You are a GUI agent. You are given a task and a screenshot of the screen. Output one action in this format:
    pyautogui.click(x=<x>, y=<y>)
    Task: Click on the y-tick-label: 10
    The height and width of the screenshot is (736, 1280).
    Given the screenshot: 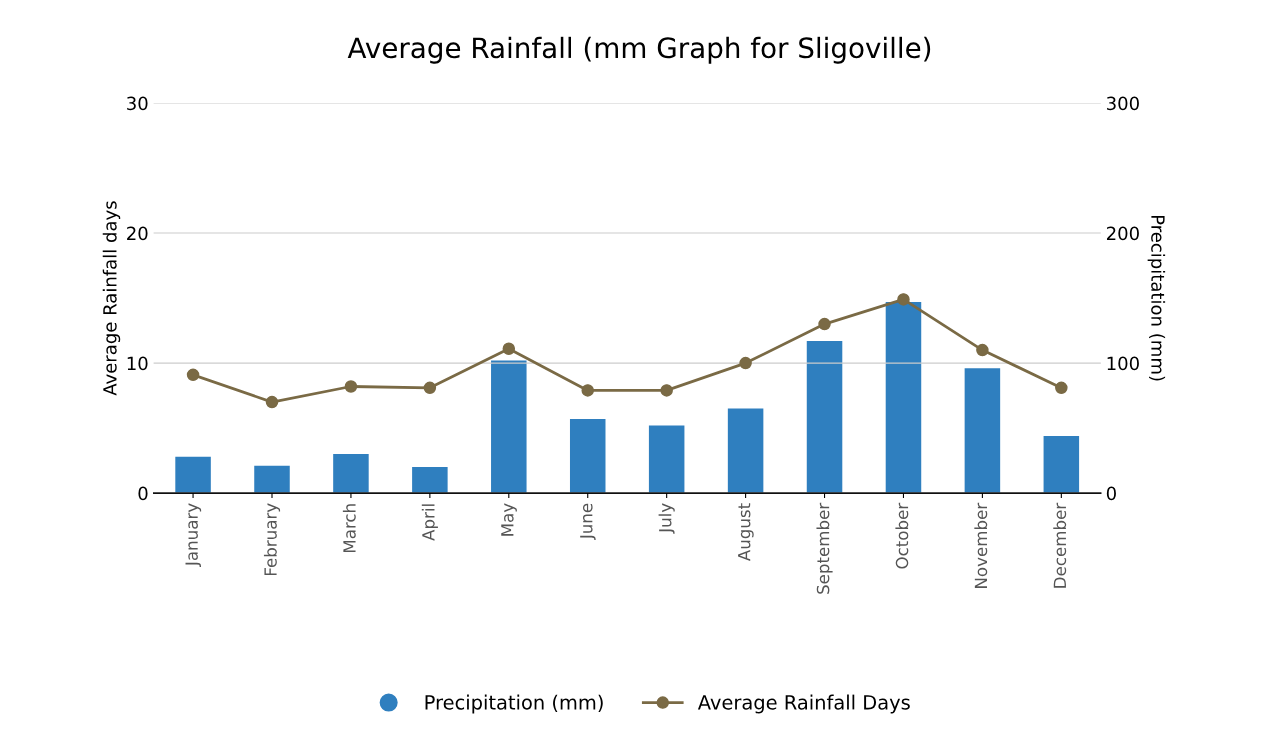 What is the action you would take?
    pyautogui.click(x=137, y=363)
    